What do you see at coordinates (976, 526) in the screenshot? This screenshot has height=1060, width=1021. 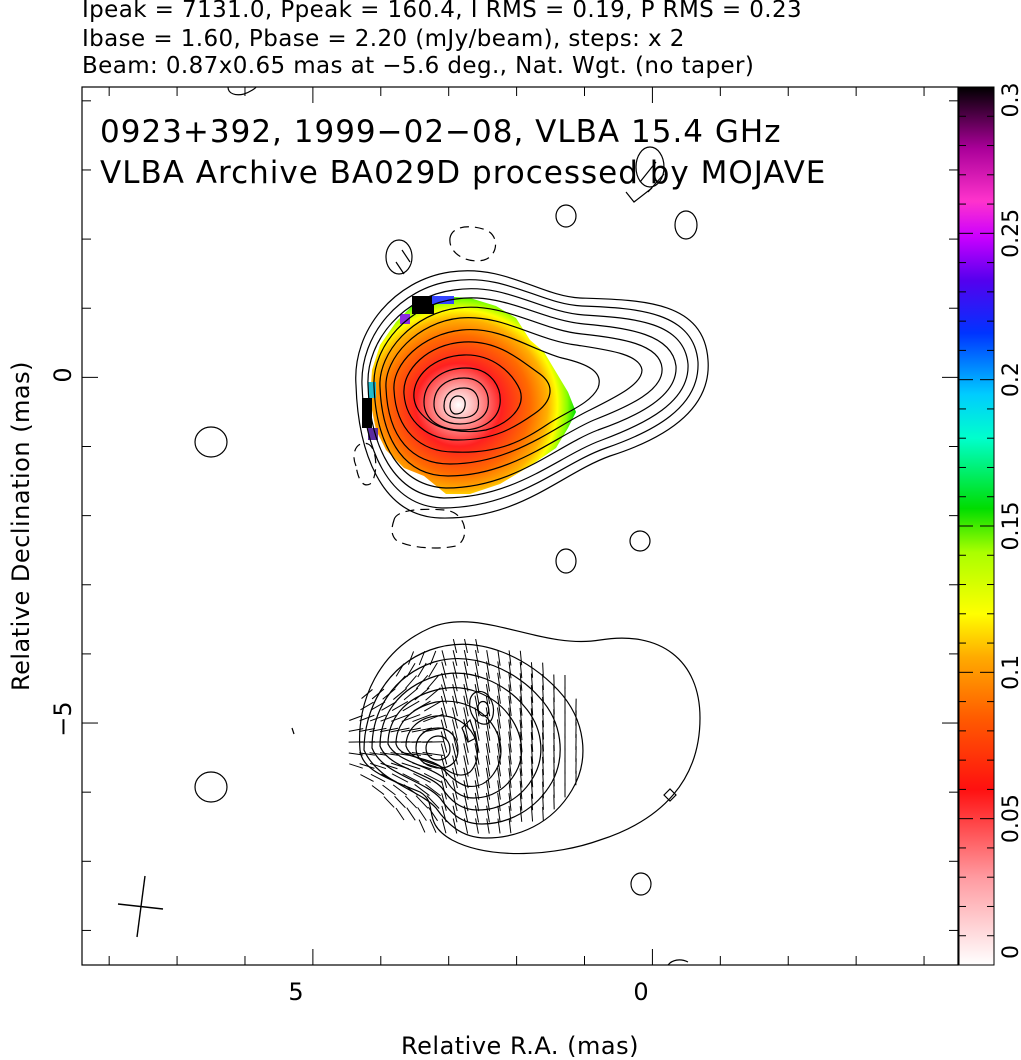 I see `colorbar-ticks` at bounding box center [976, 526].